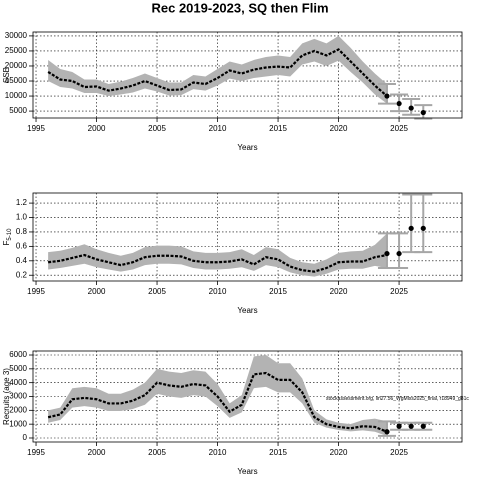 The image size is (480, 480). What do you see at coordinates (10, 234) in the screenshot?
I see `y-axis-label-subscript: 5-10` at bounding box center [10, 234].